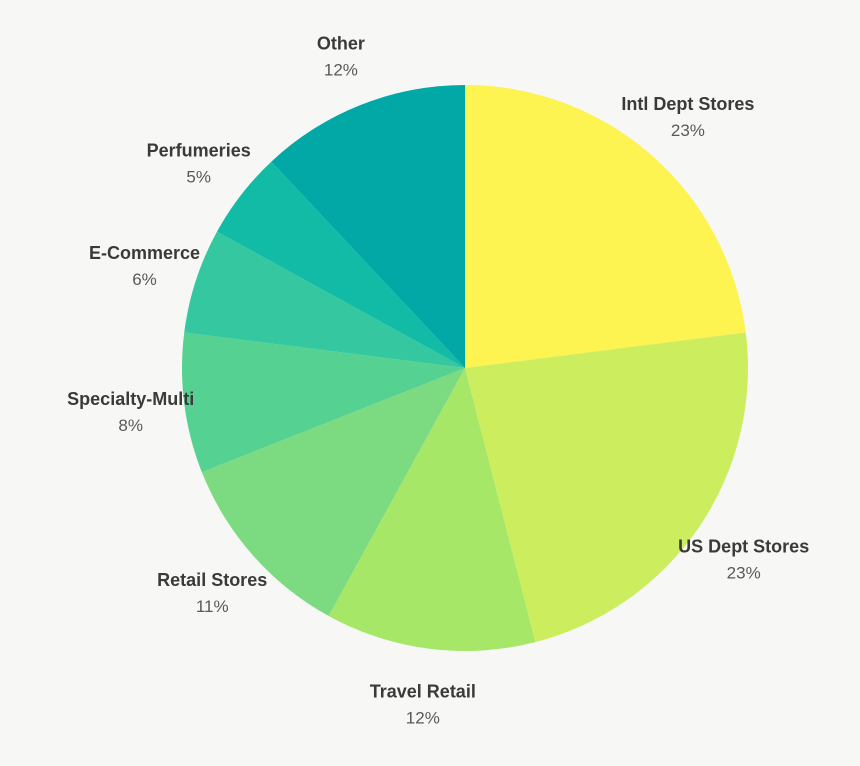 This screenshot has width=860, height=766. I want to click on pie-slice-e-commerce, so click(325, 299).